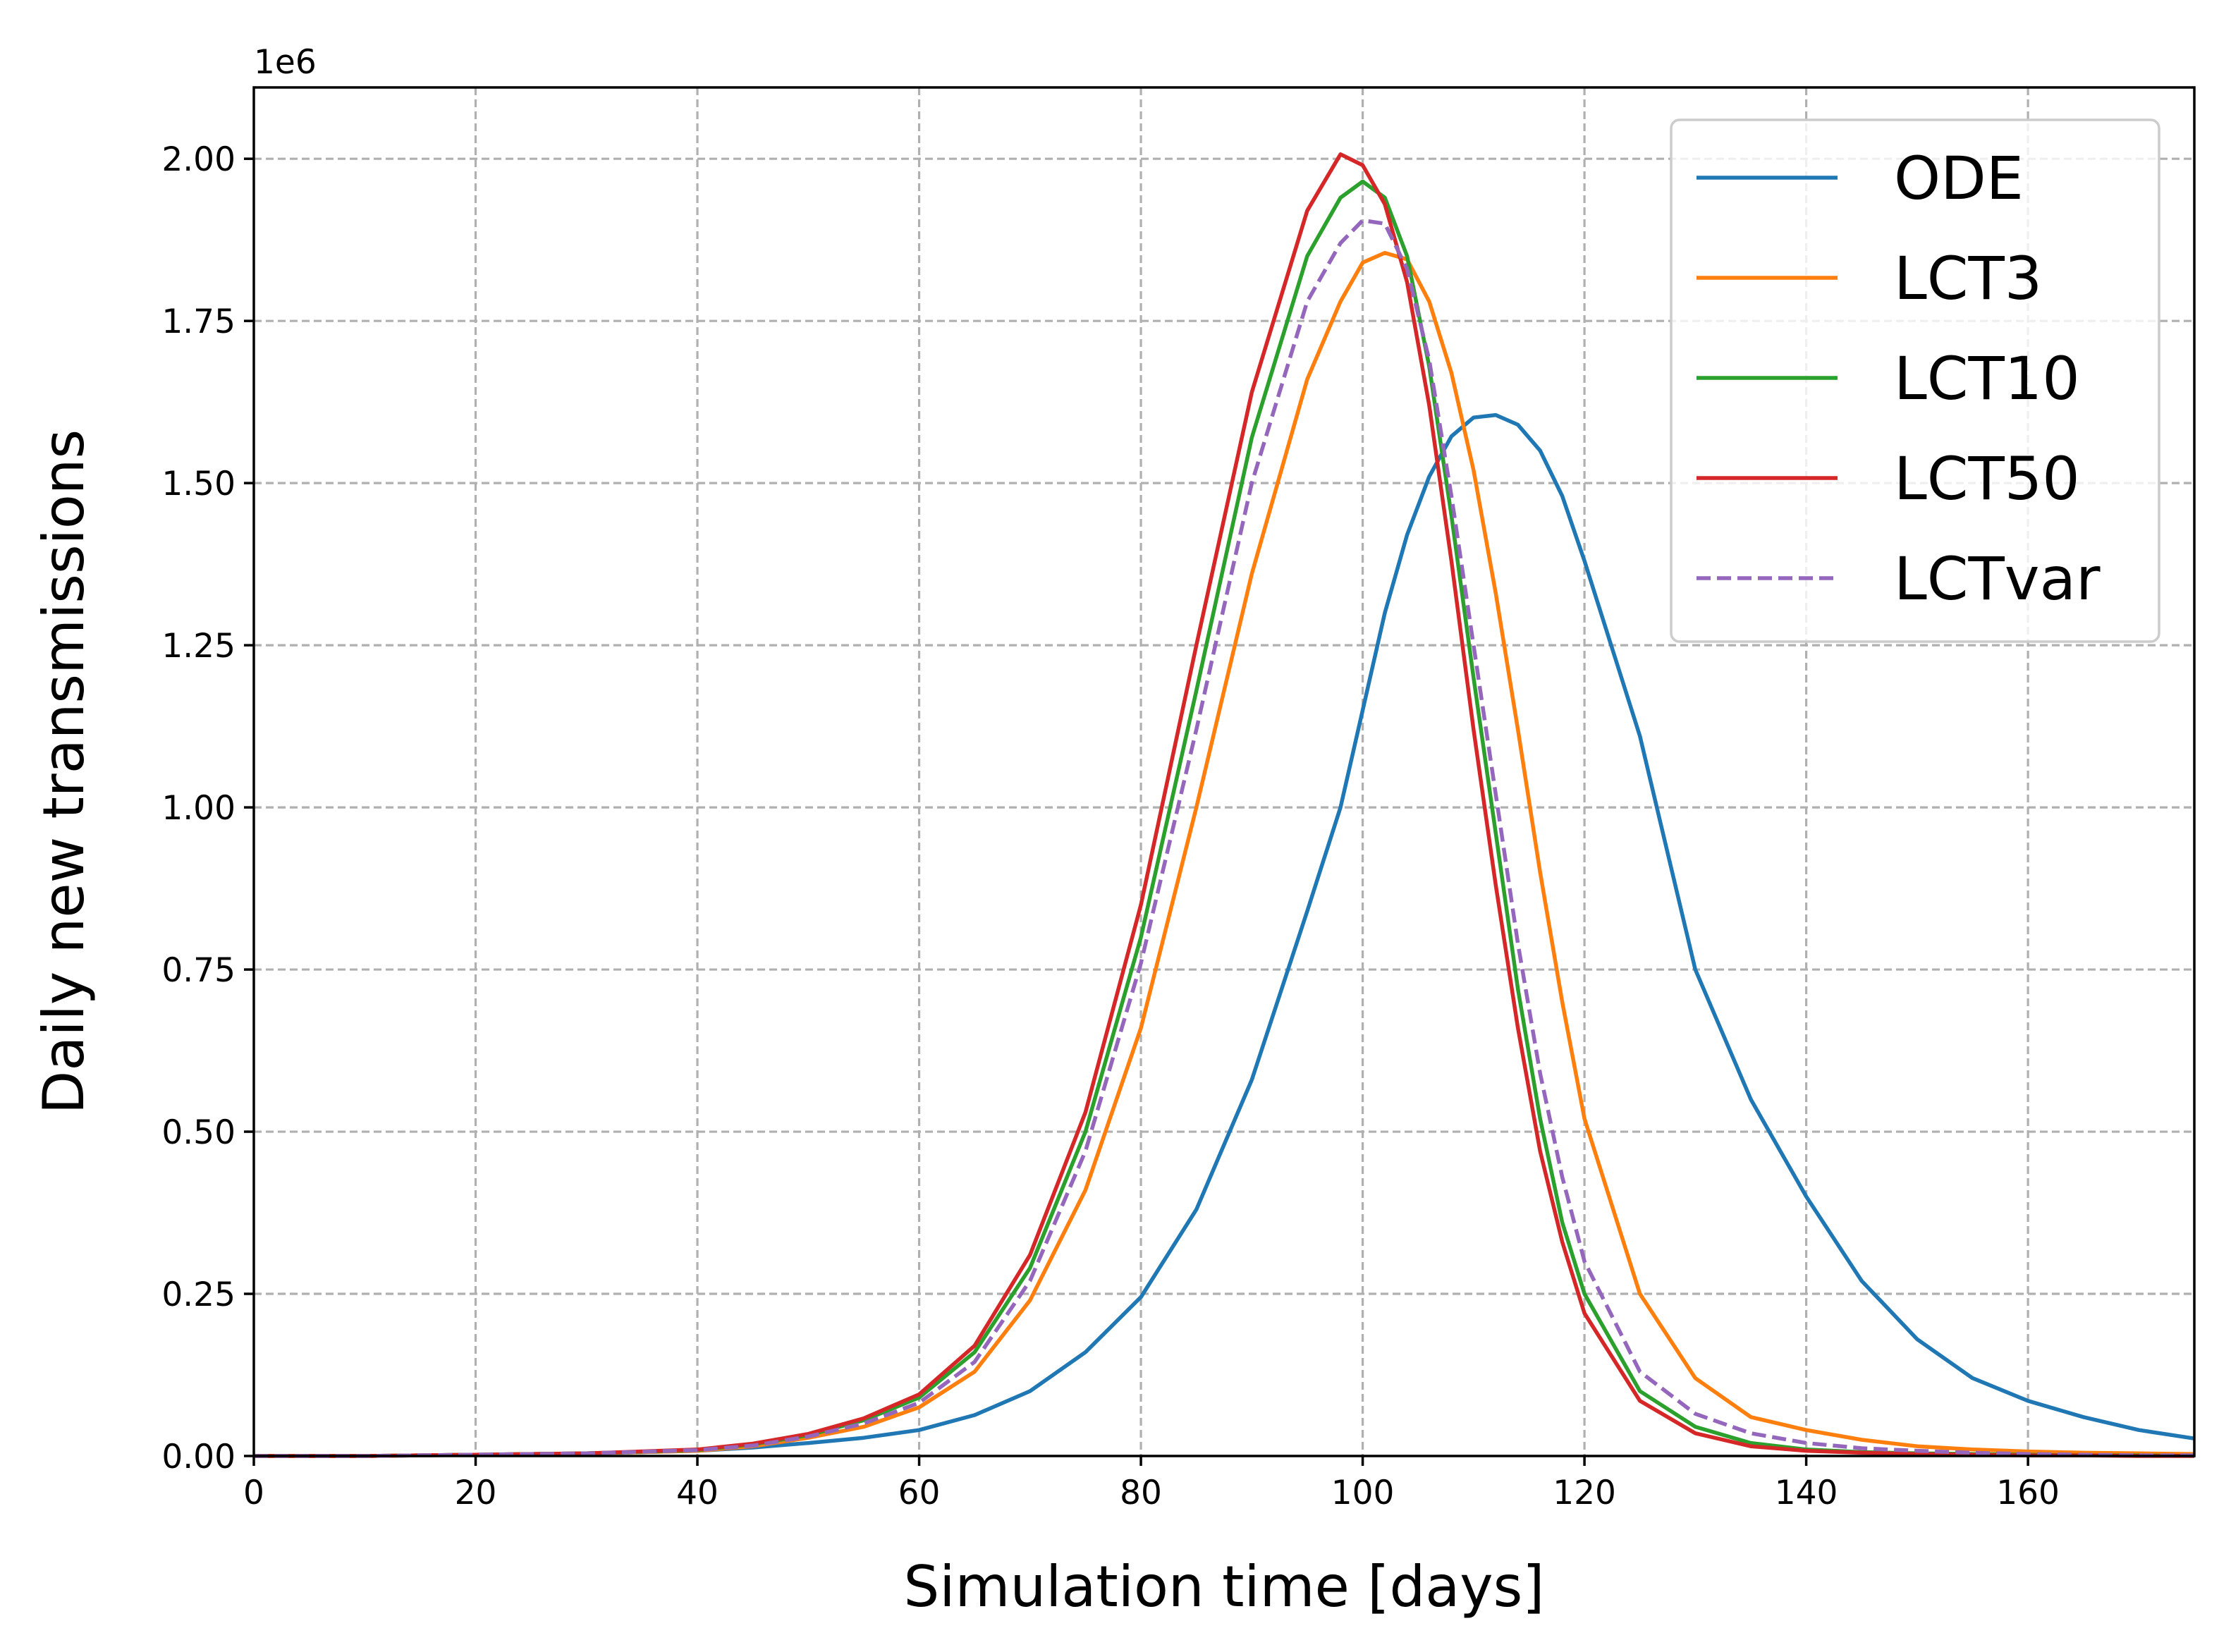 This screenshot has height=1652, width=2219. I want to click on x-tick-label: 40, so click(697, 1493).